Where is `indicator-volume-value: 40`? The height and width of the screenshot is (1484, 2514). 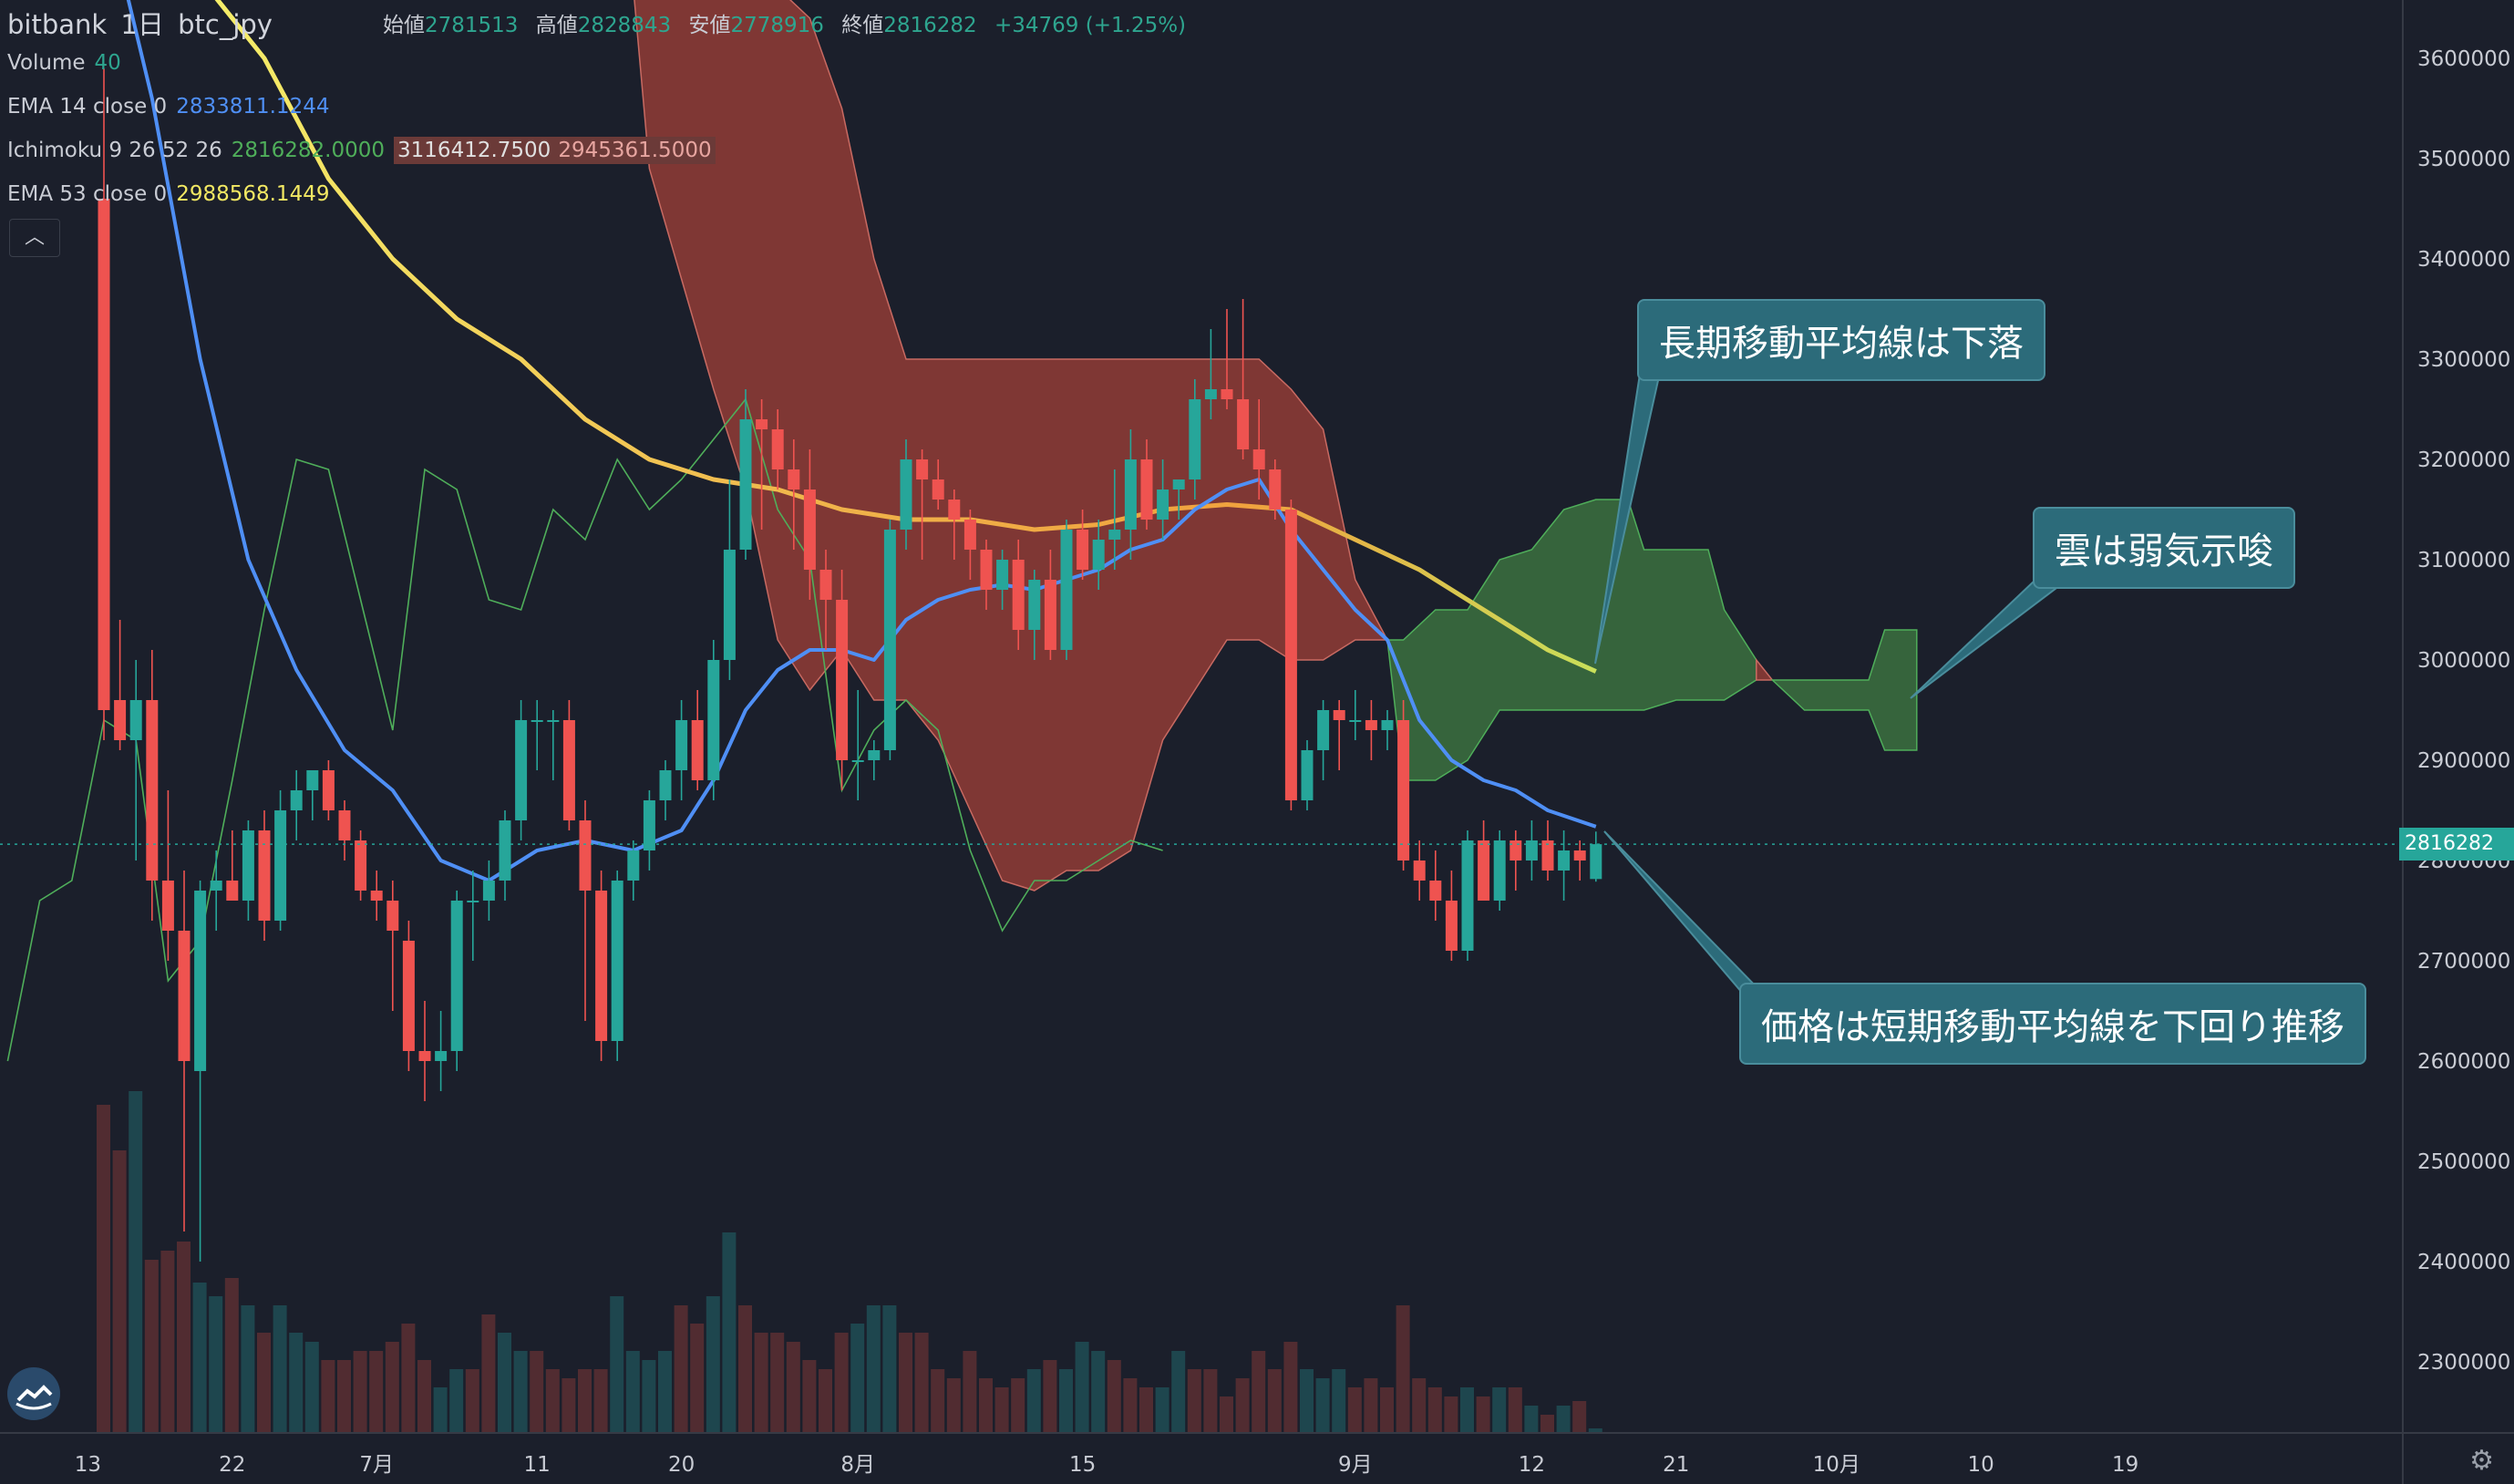
indicator-volume-value: 40 is located at coordinates (107, 63).